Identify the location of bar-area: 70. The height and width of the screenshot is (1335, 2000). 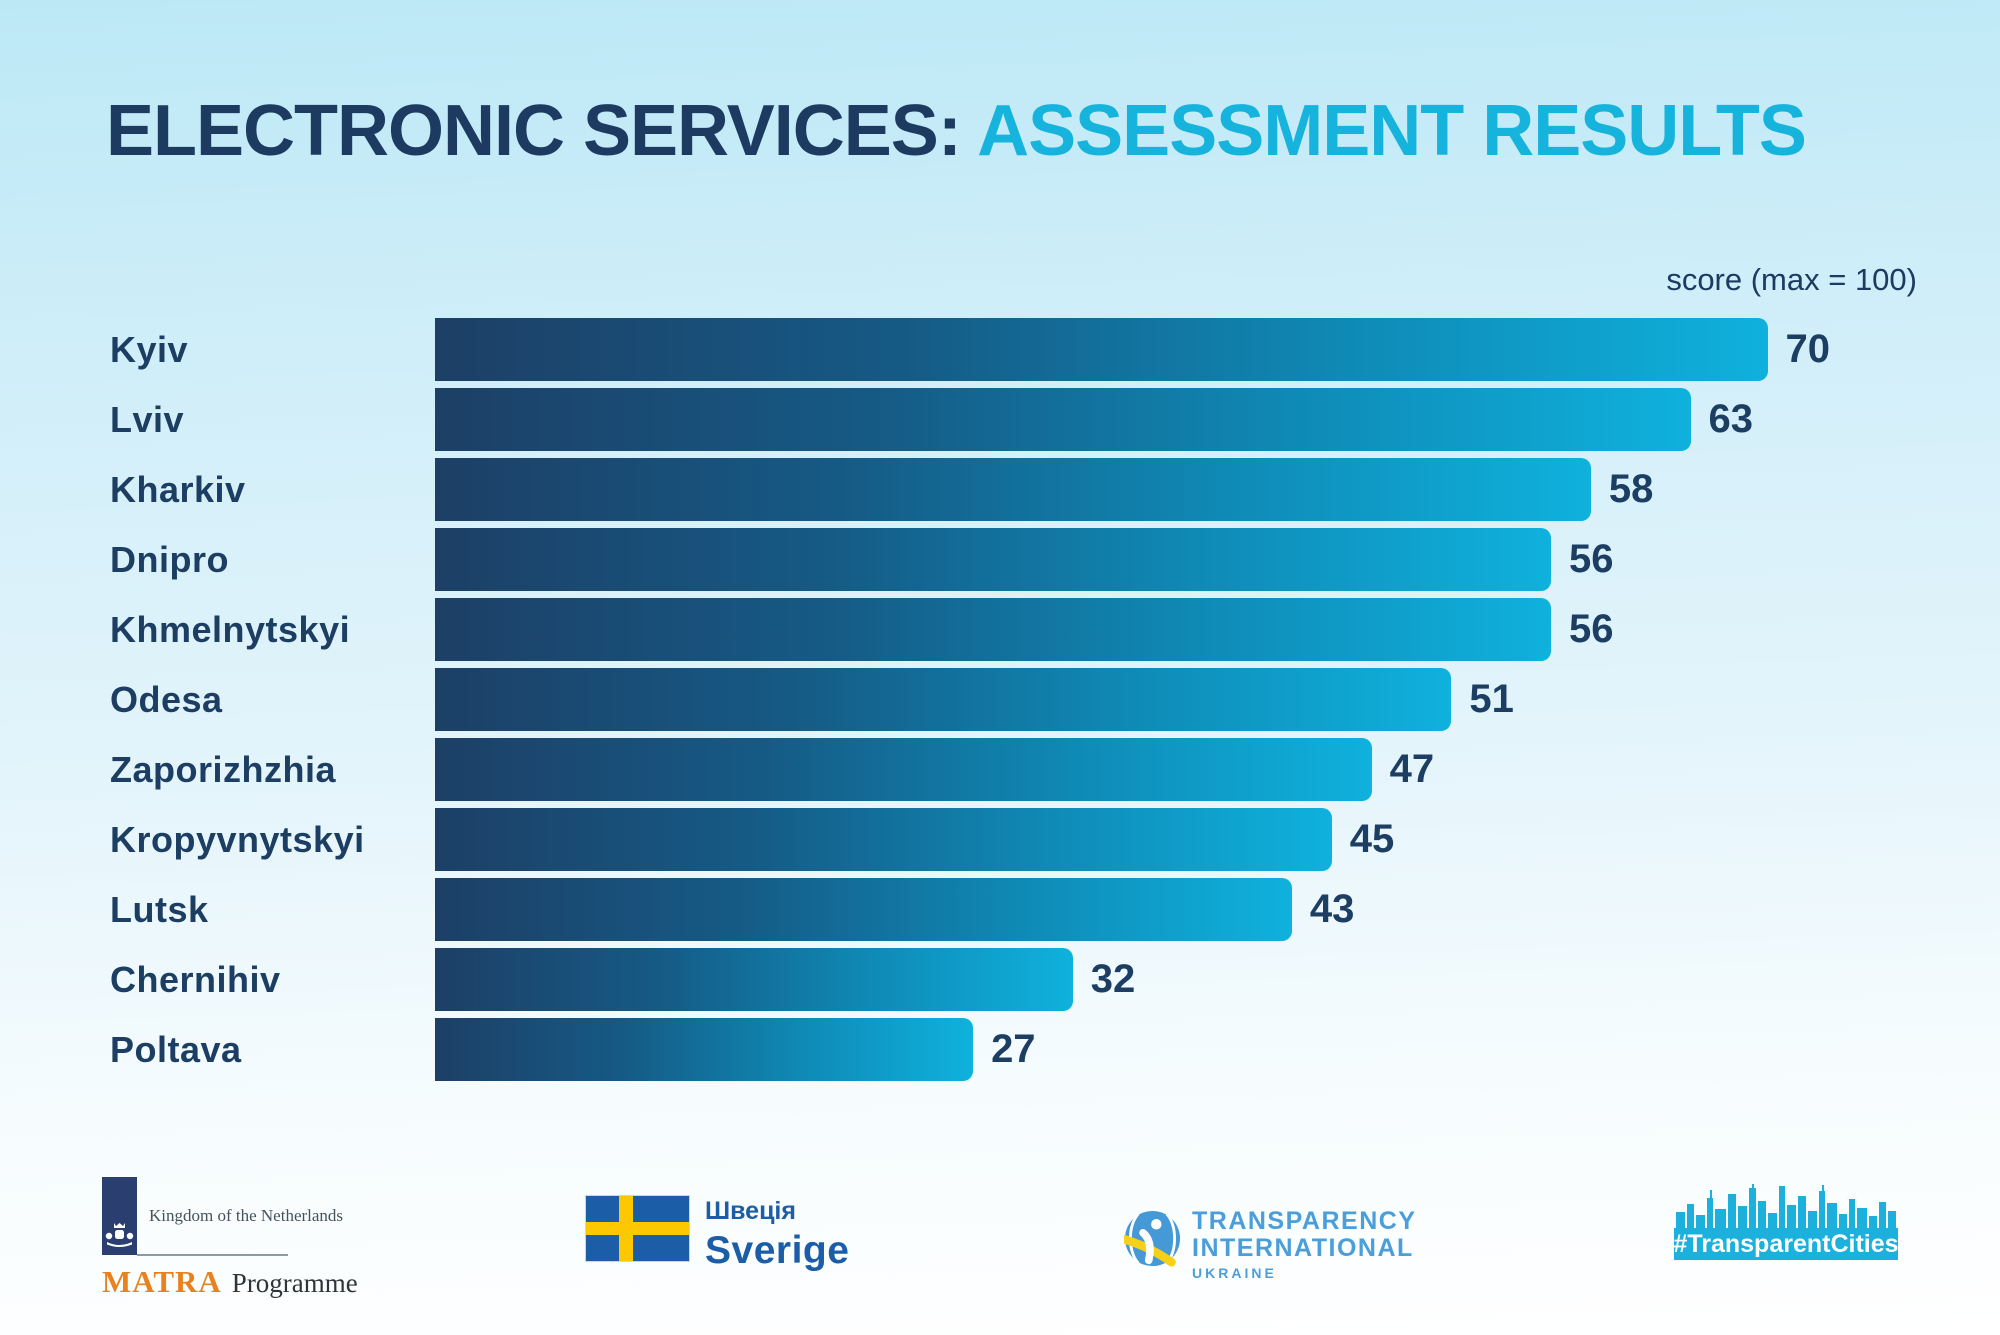
(1132, 349).